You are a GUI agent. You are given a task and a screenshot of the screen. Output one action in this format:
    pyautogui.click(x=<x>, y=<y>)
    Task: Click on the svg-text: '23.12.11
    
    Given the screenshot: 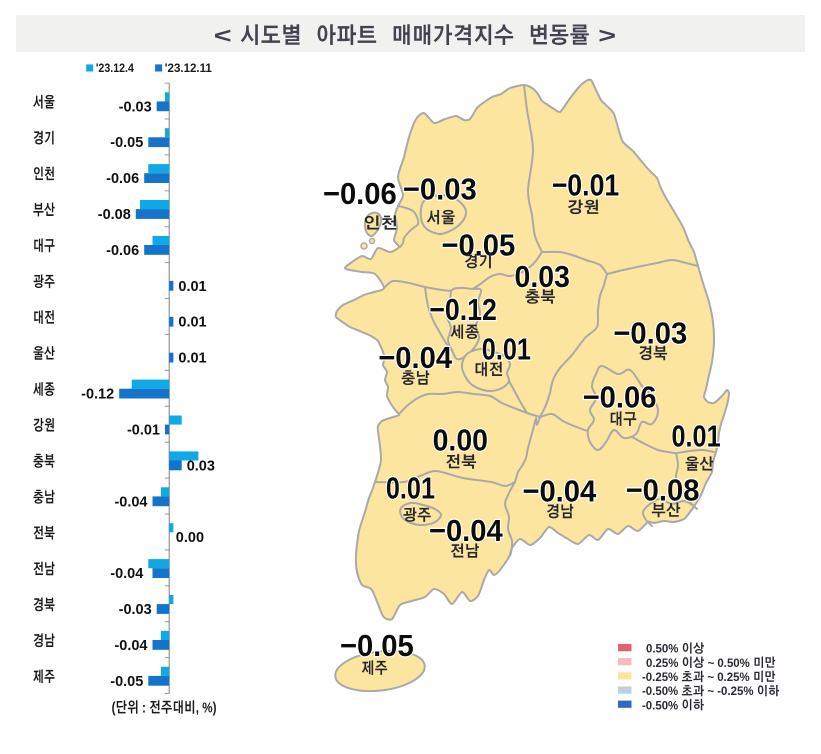 What is the action you would take?
    pyautogui.click(x=188, y=68)
    